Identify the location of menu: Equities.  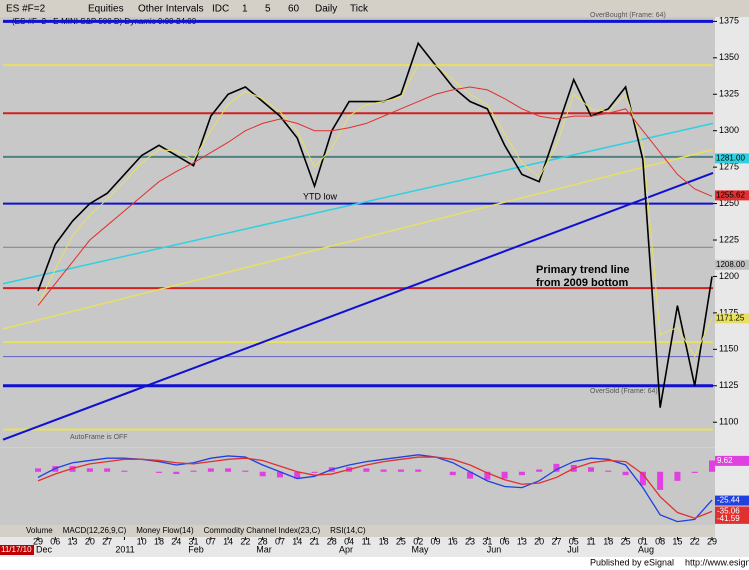
(106, 9).